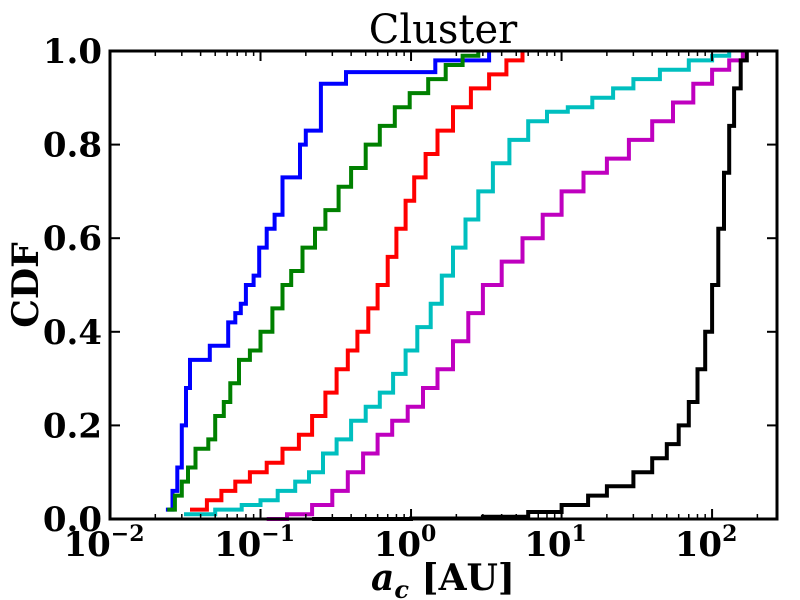 Image resolution: width=800 pixels, height=600 pixels. Describe the element at coordinates (706, 543) in the screenshot. I see `x-tick-label: 10²` at that location.